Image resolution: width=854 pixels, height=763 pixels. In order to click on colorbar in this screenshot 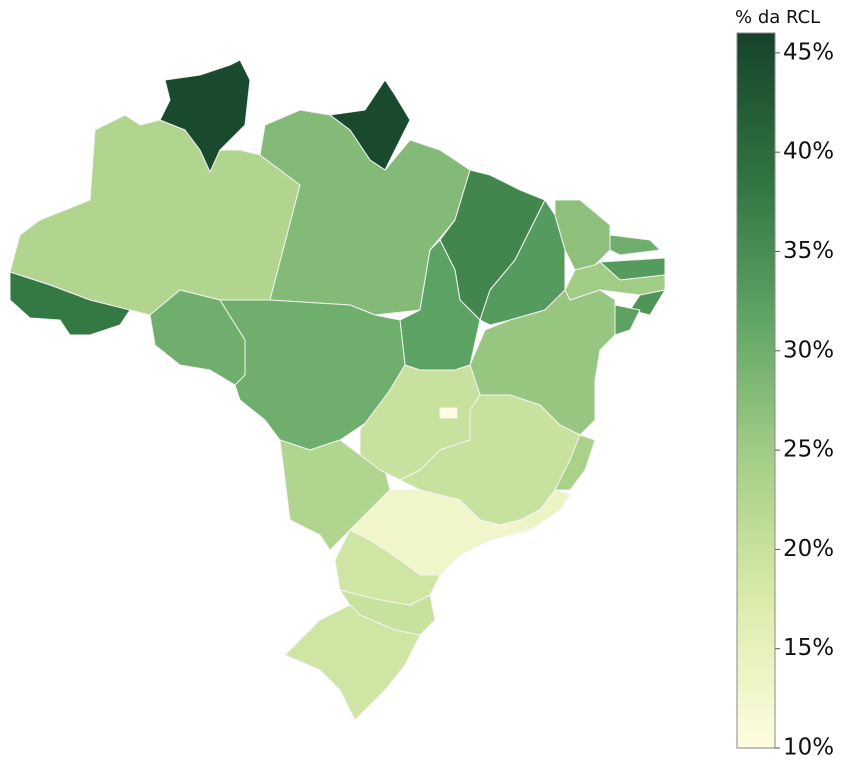, I will do `click(756, 390)`.